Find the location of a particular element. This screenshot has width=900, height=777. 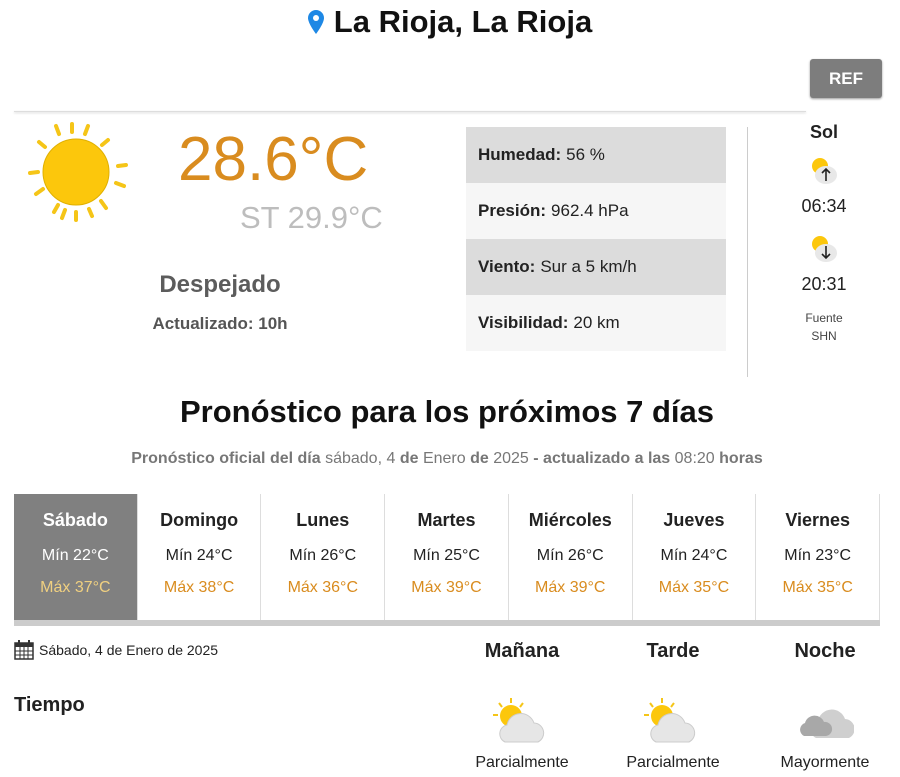

forecast-heading: Pronóstico para los próximos 7 días is located at coordinates (447, 411).